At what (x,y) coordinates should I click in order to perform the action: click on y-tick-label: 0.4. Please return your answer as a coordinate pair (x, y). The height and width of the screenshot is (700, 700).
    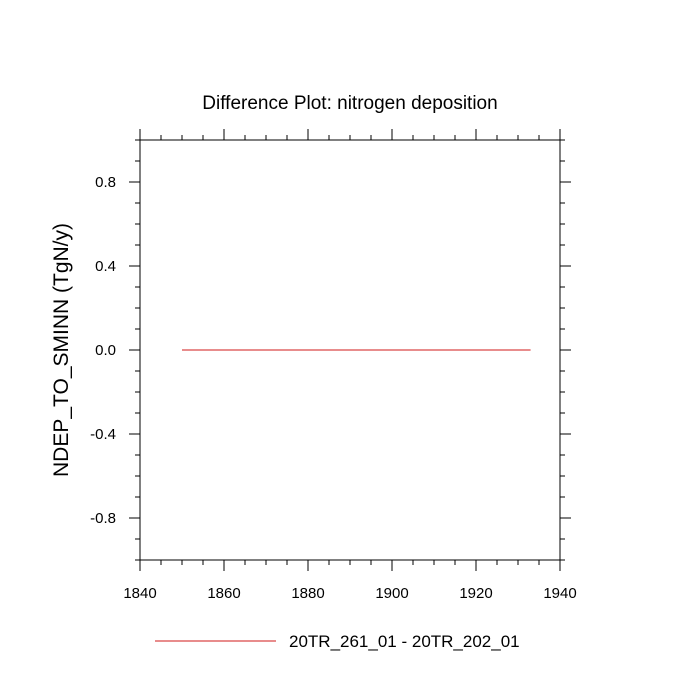
    Looking at the image, I should click on (105, 266).